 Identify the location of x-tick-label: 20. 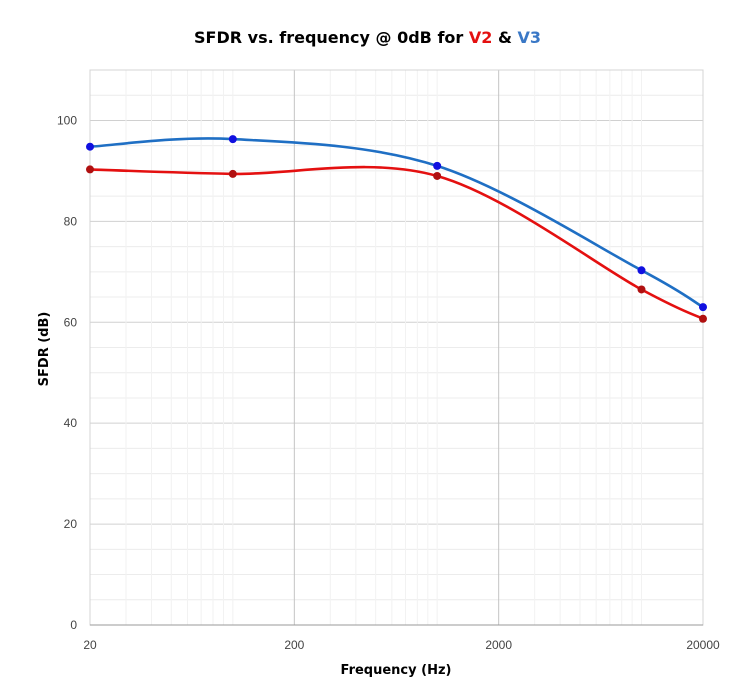
(90, 645).